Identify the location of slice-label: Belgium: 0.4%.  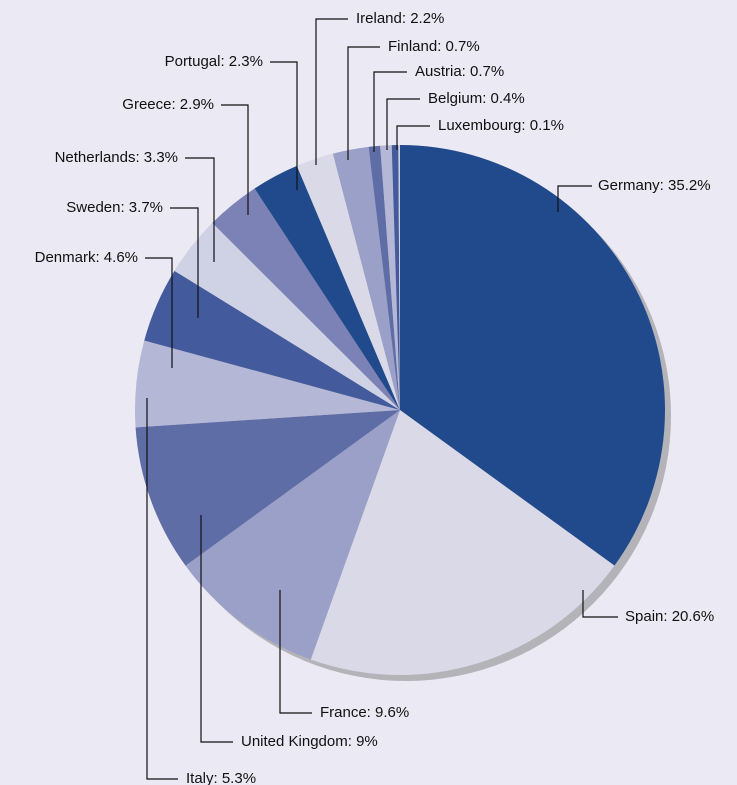
(476, 98).